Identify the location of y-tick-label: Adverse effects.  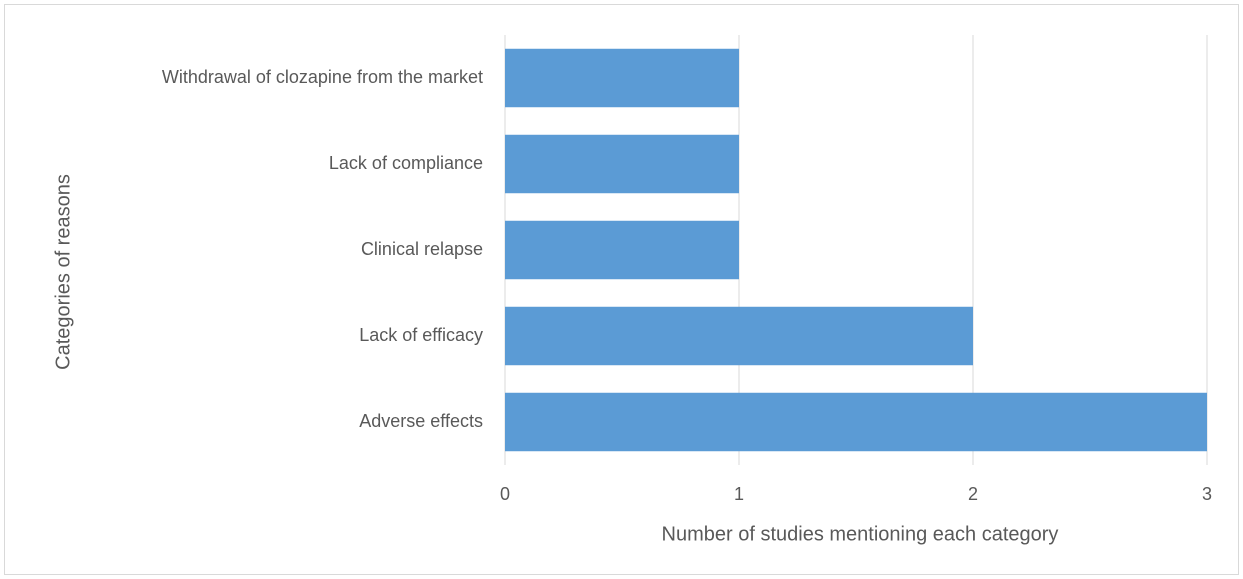
(421, 421).